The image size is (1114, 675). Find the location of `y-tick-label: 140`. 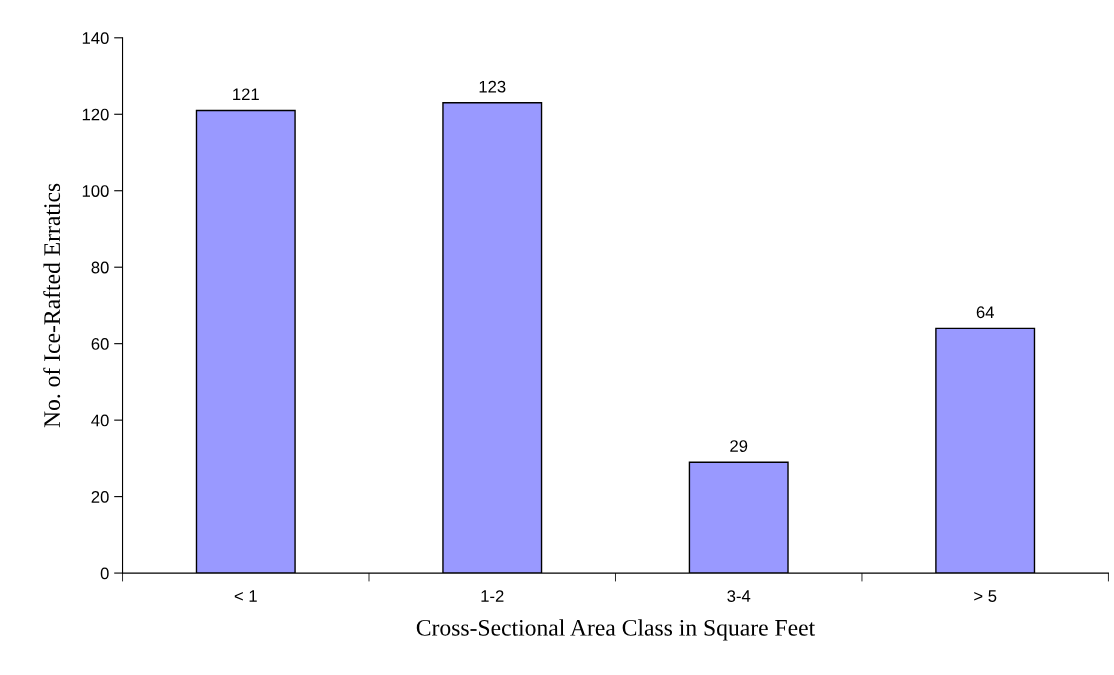

y-tick-label: 140 is located at coordinates (95, 38).